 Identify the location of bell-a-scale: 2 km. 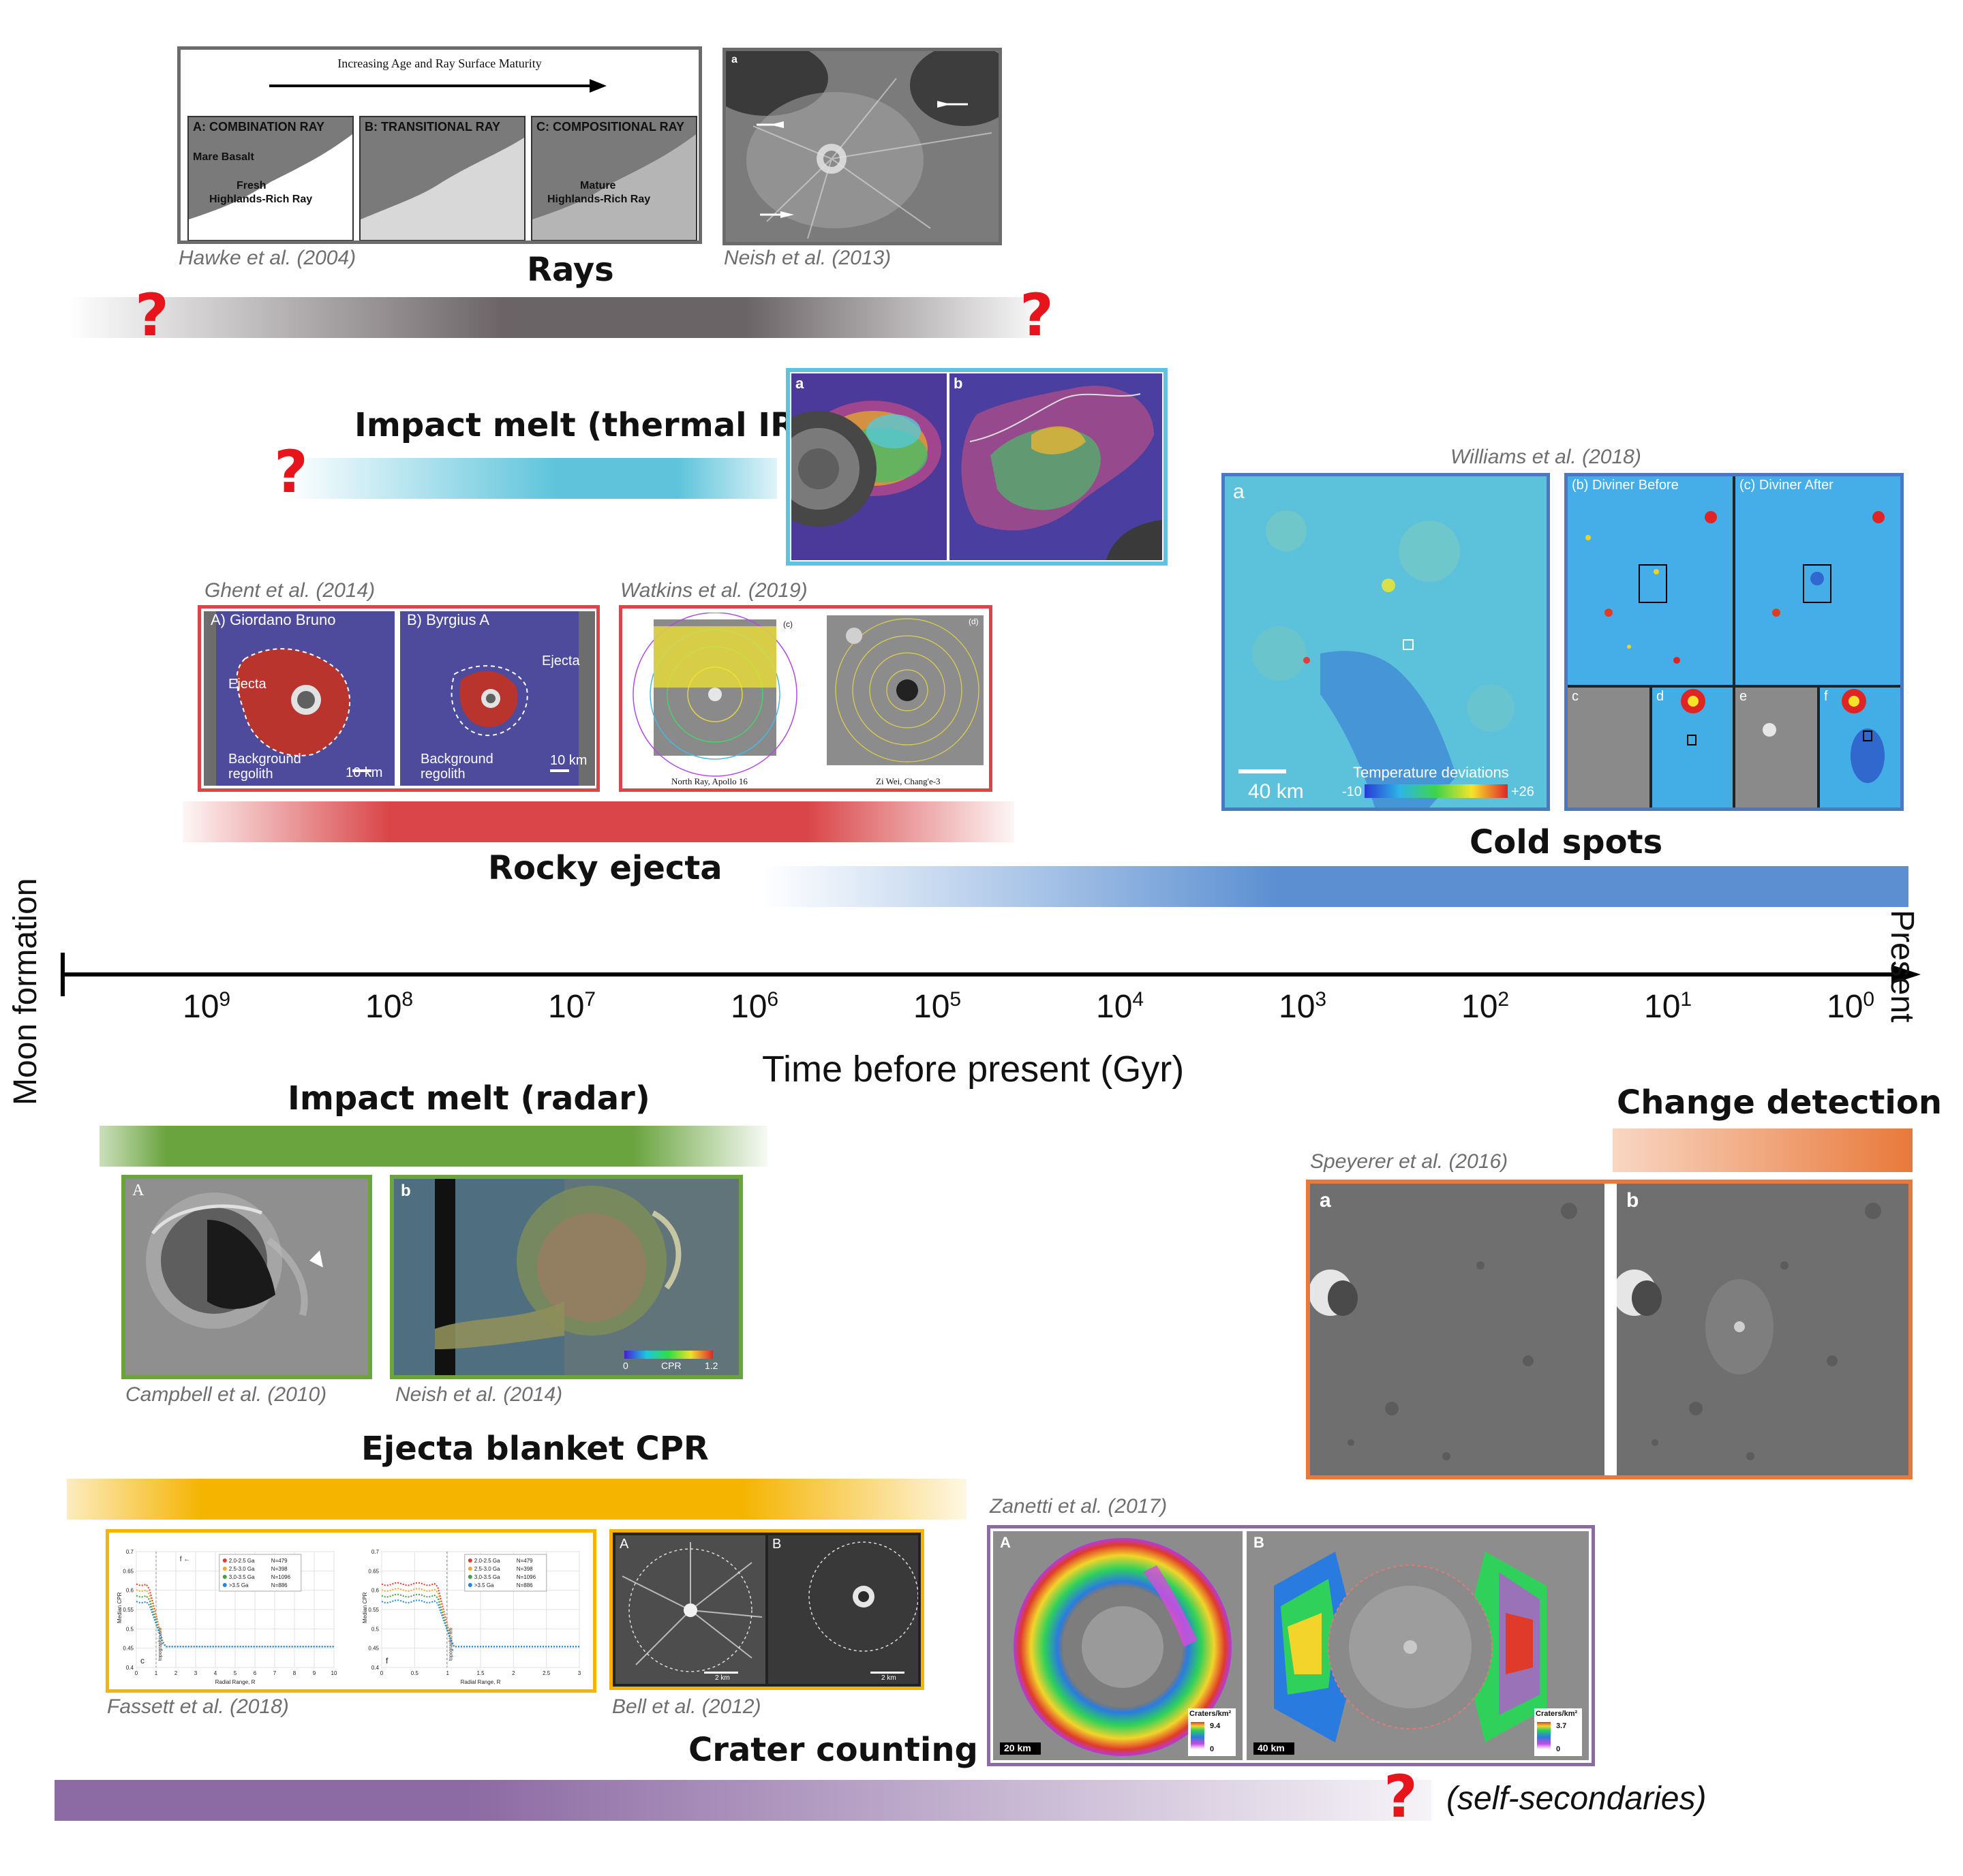
(722, 1678).